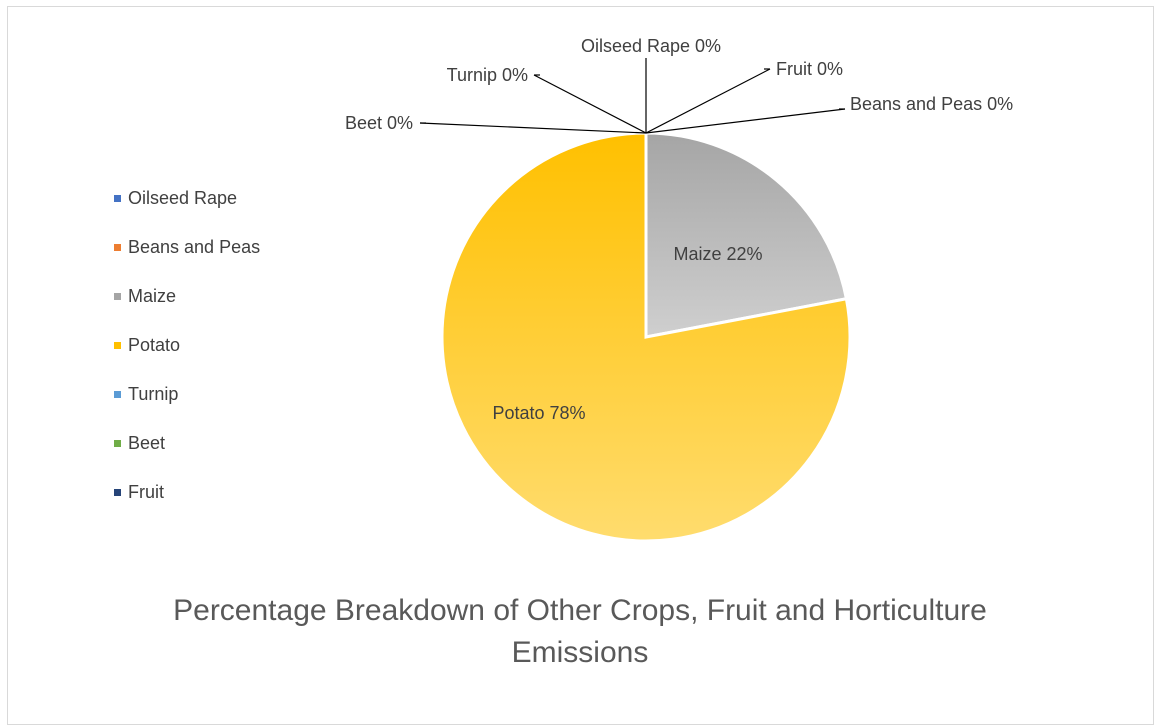  What do you see at coordinates (538, 413) in the screenshot?
I see `data-label-potato: Potato 78%` at bounding box center [538, 413].